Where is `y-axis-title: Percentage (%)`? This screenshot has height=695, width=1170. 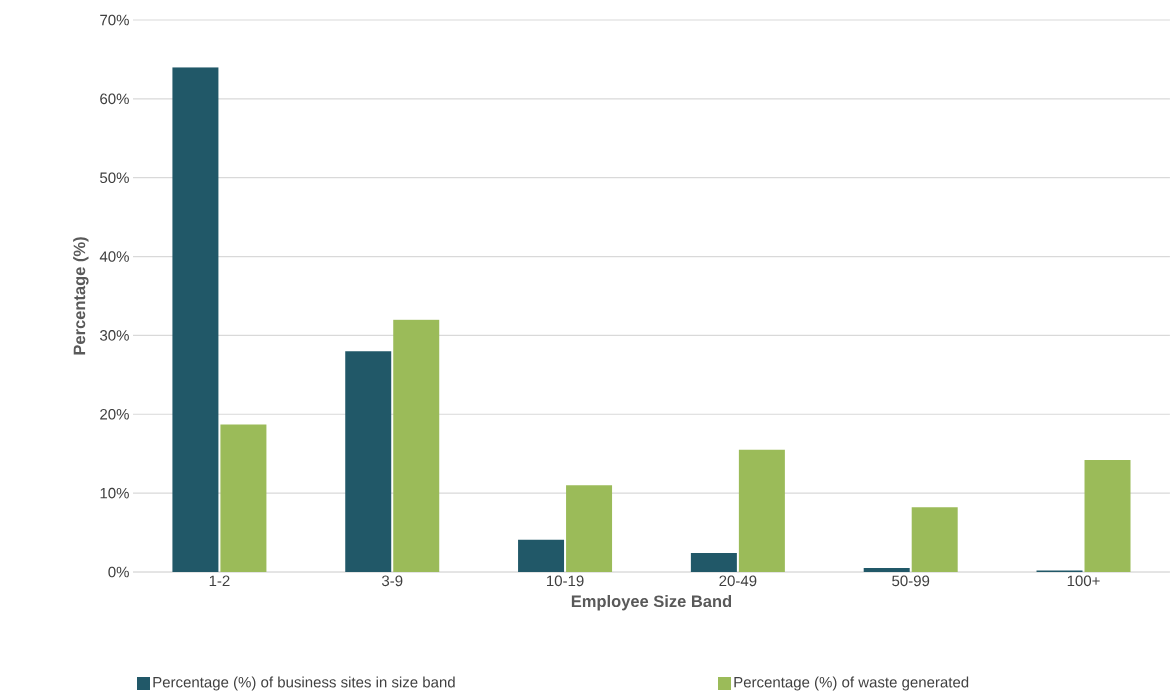 y-axis-title: Percentage (%) is located at coordinates (81, 296).